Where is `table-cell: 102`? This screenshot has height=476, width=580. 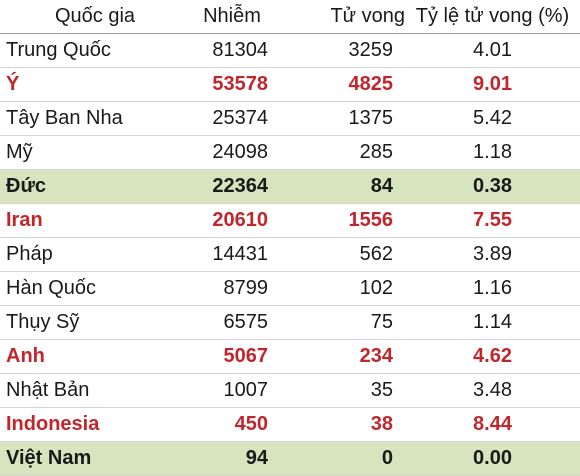 table-cell: 102 is located at coordinates (342, 288).